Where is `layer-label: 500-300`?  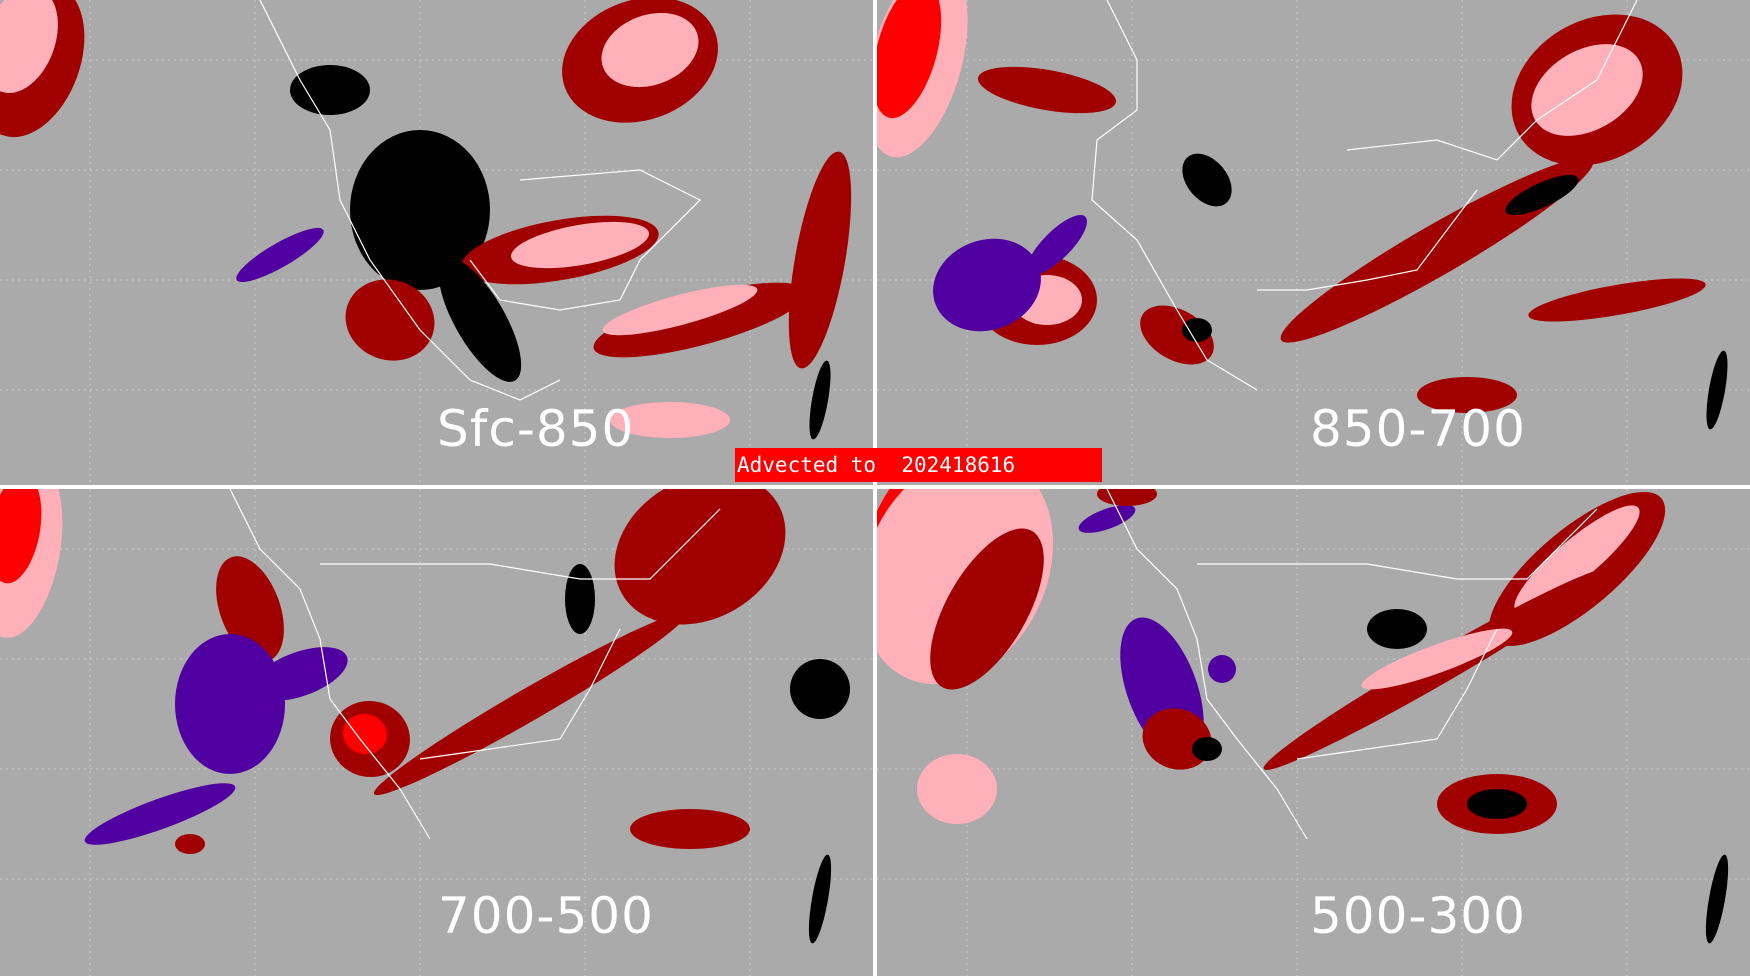
layer-label: 500-300 is located at coordinates (1418, 916).